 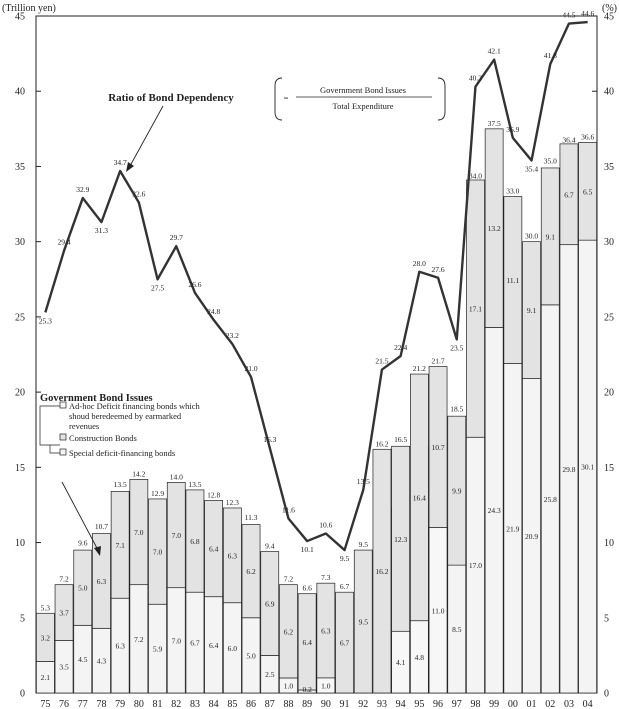 I want to click on x-tick-label: 86, so click(x=251, y=704).